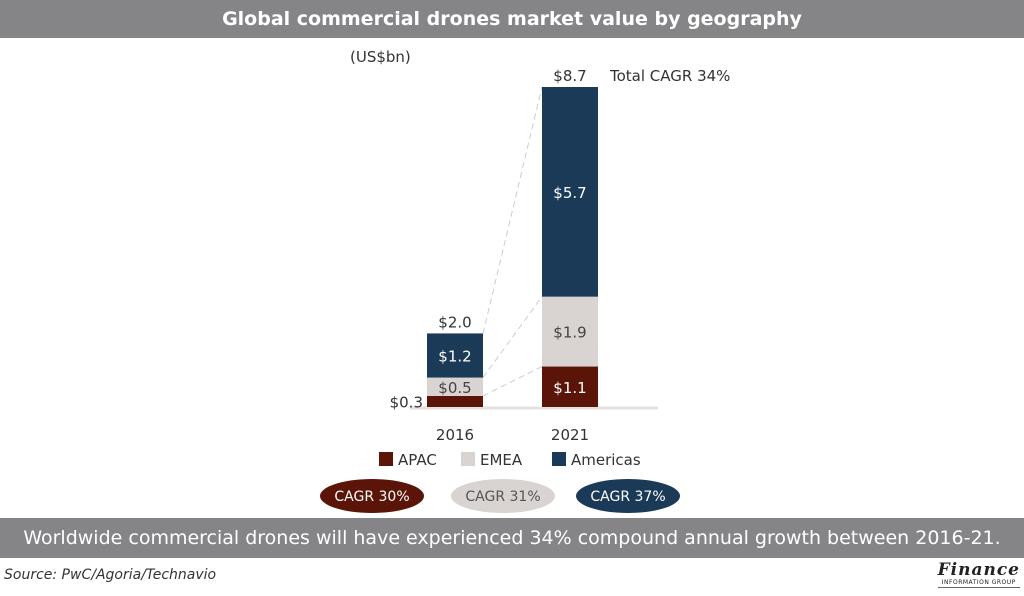  What do you see at coordinates (978, 570) in the screenshot?
I see `logo-word: Finance` at bounding box center [978, 570].